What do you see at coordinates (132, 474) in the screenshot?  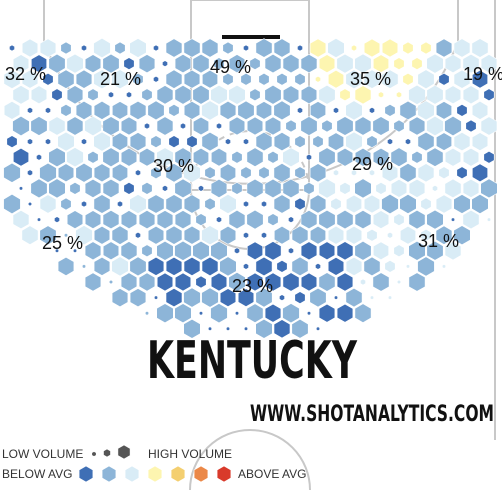 I see `legend-color-hex` at bounding box center [132, 474].